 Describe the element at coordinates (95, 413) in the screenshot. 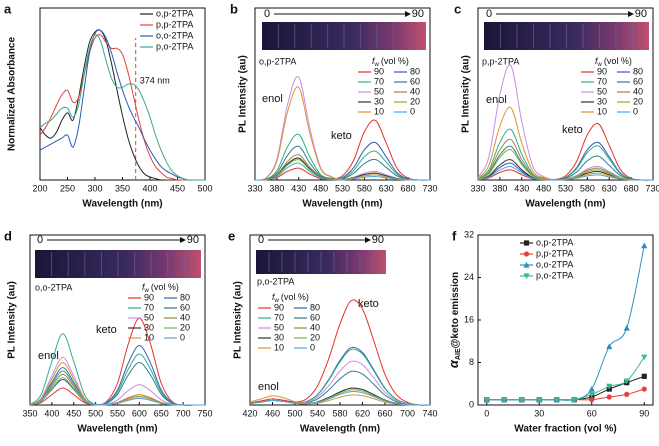

I see `x-tick-label: 500` at that location.